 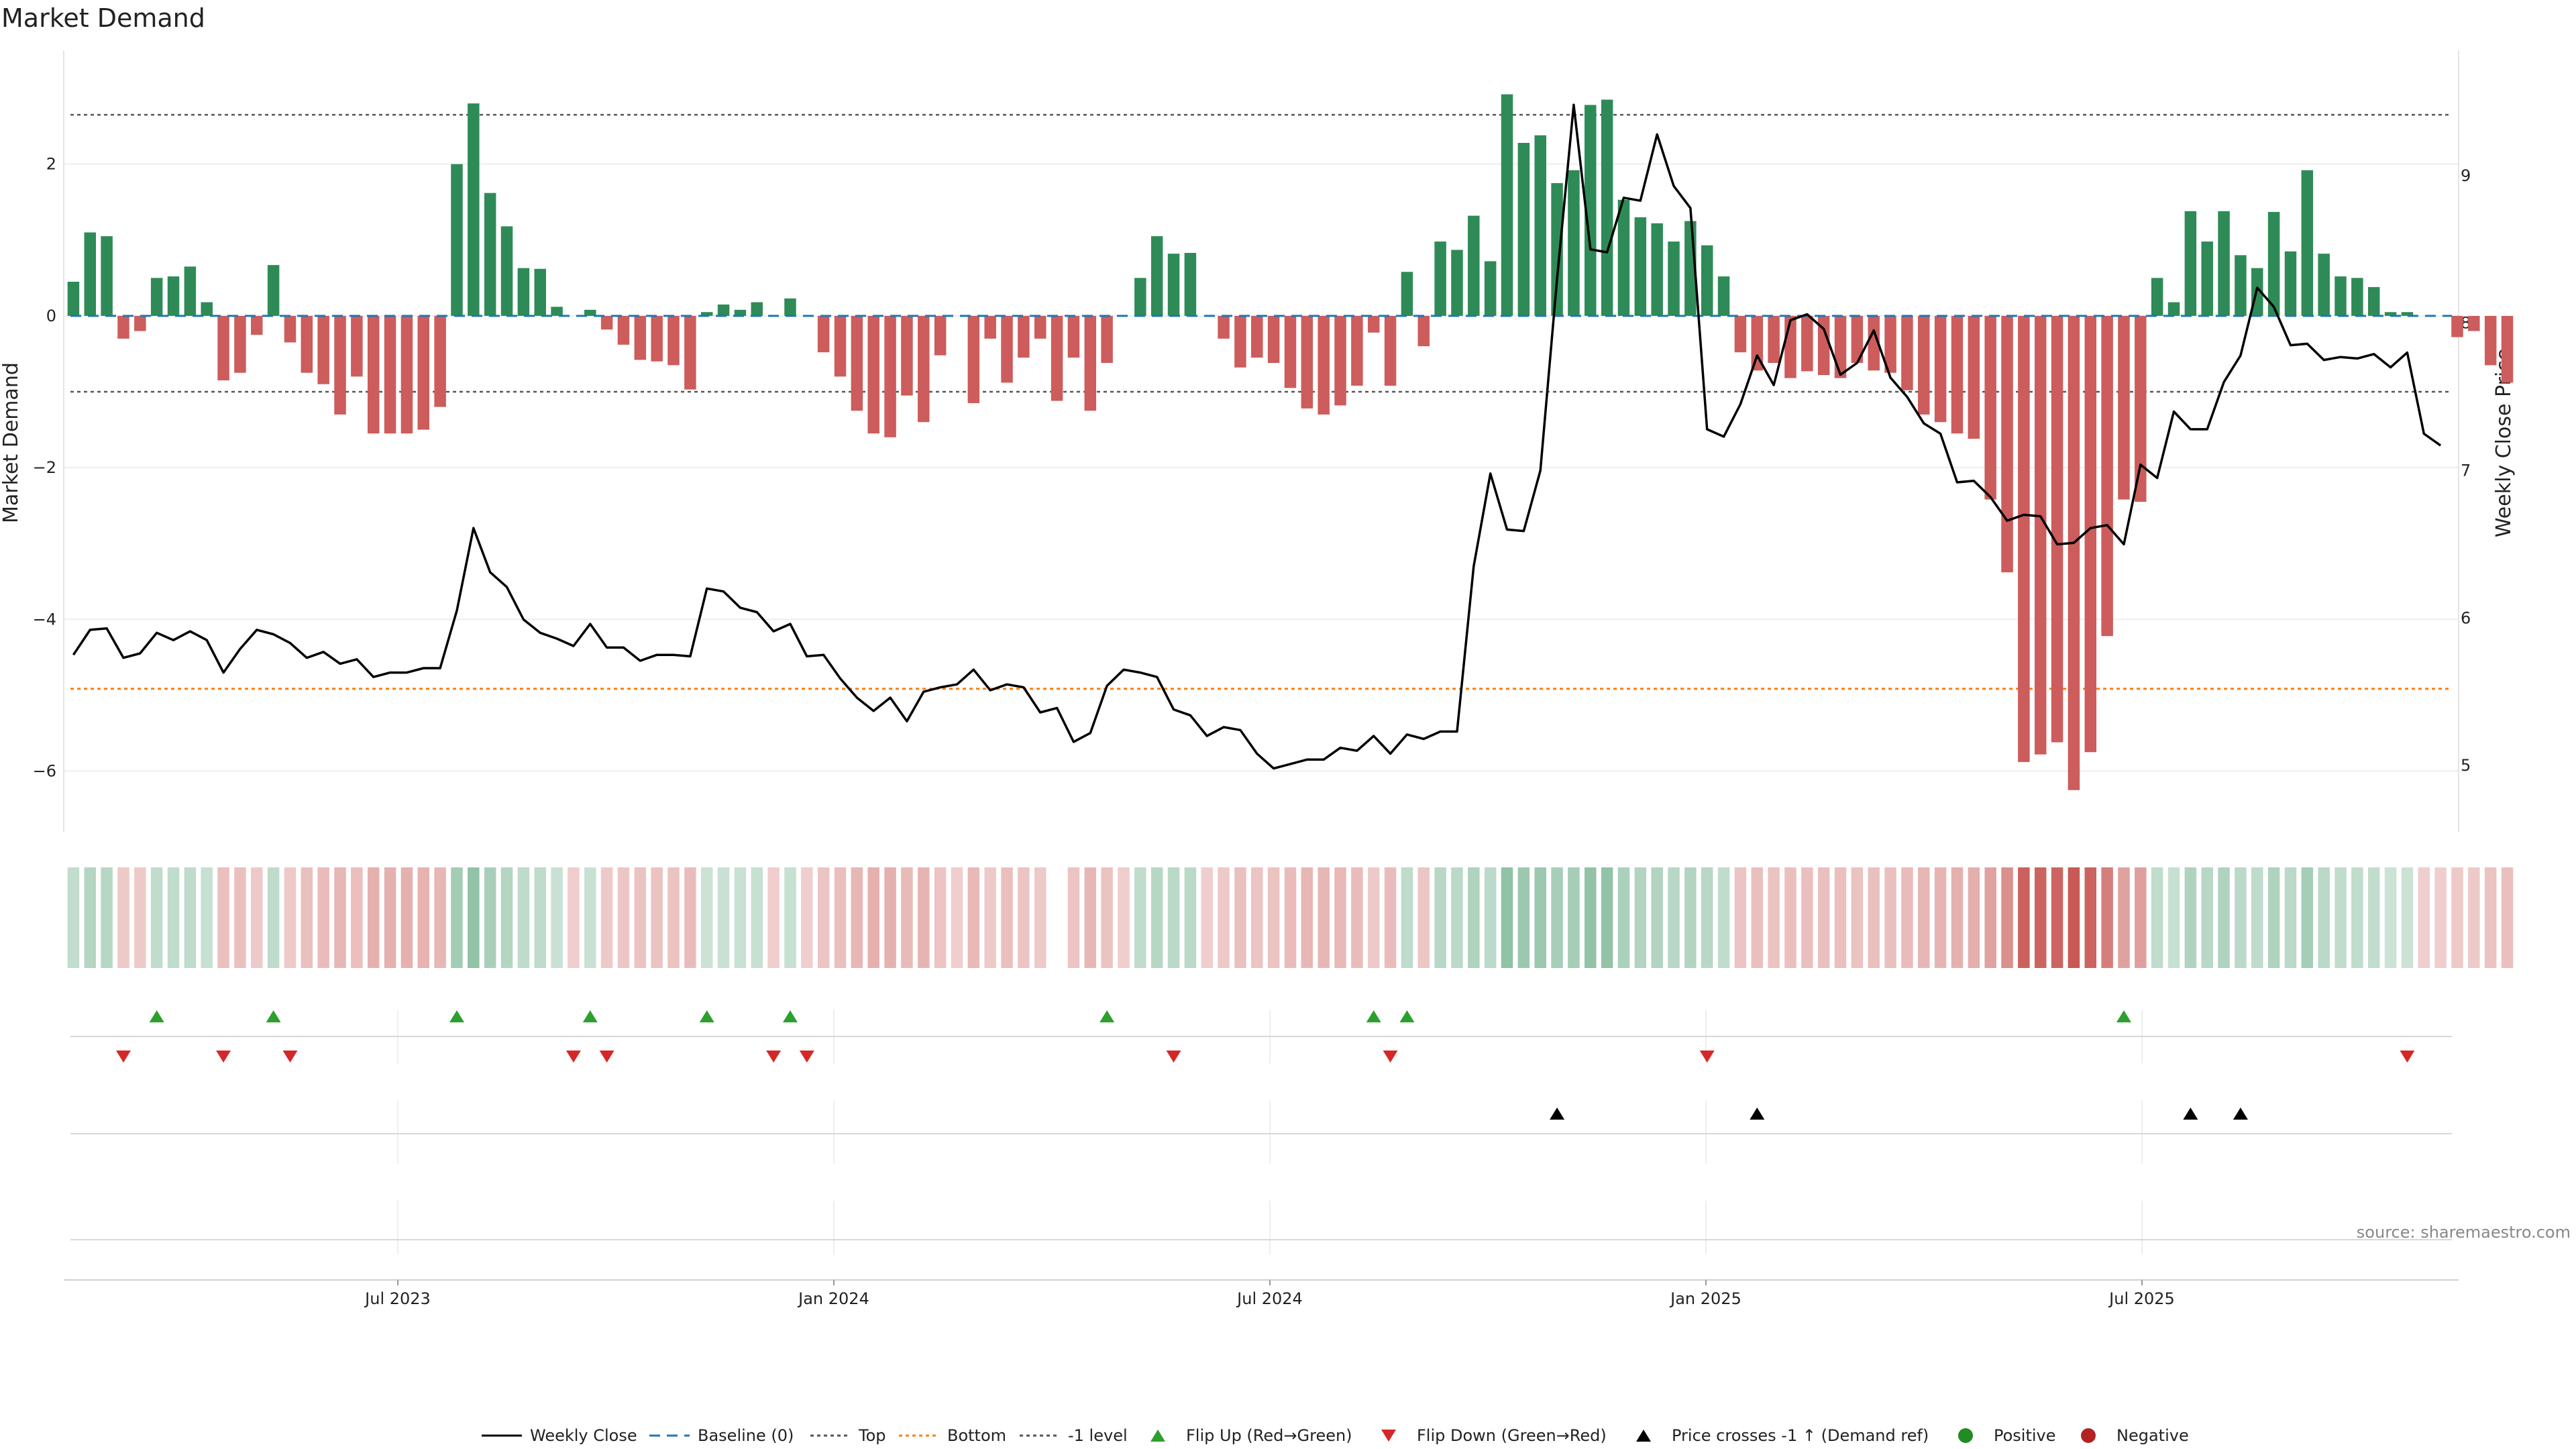 I want to click on y2-tick-label: 7, so click(x=2466, y=470).